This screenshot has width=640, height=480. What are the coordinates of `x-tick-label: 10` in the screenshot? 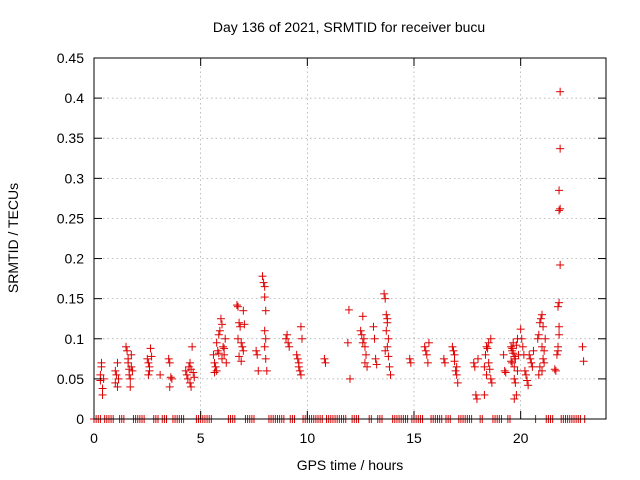 It's located at (308, 438).